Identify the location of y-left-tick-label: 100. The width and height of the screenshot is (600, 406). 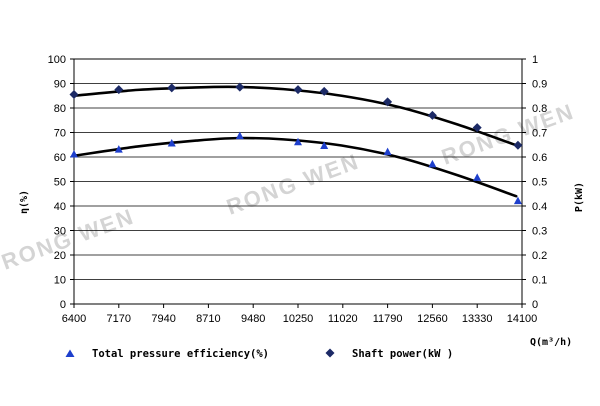
(57, 60).